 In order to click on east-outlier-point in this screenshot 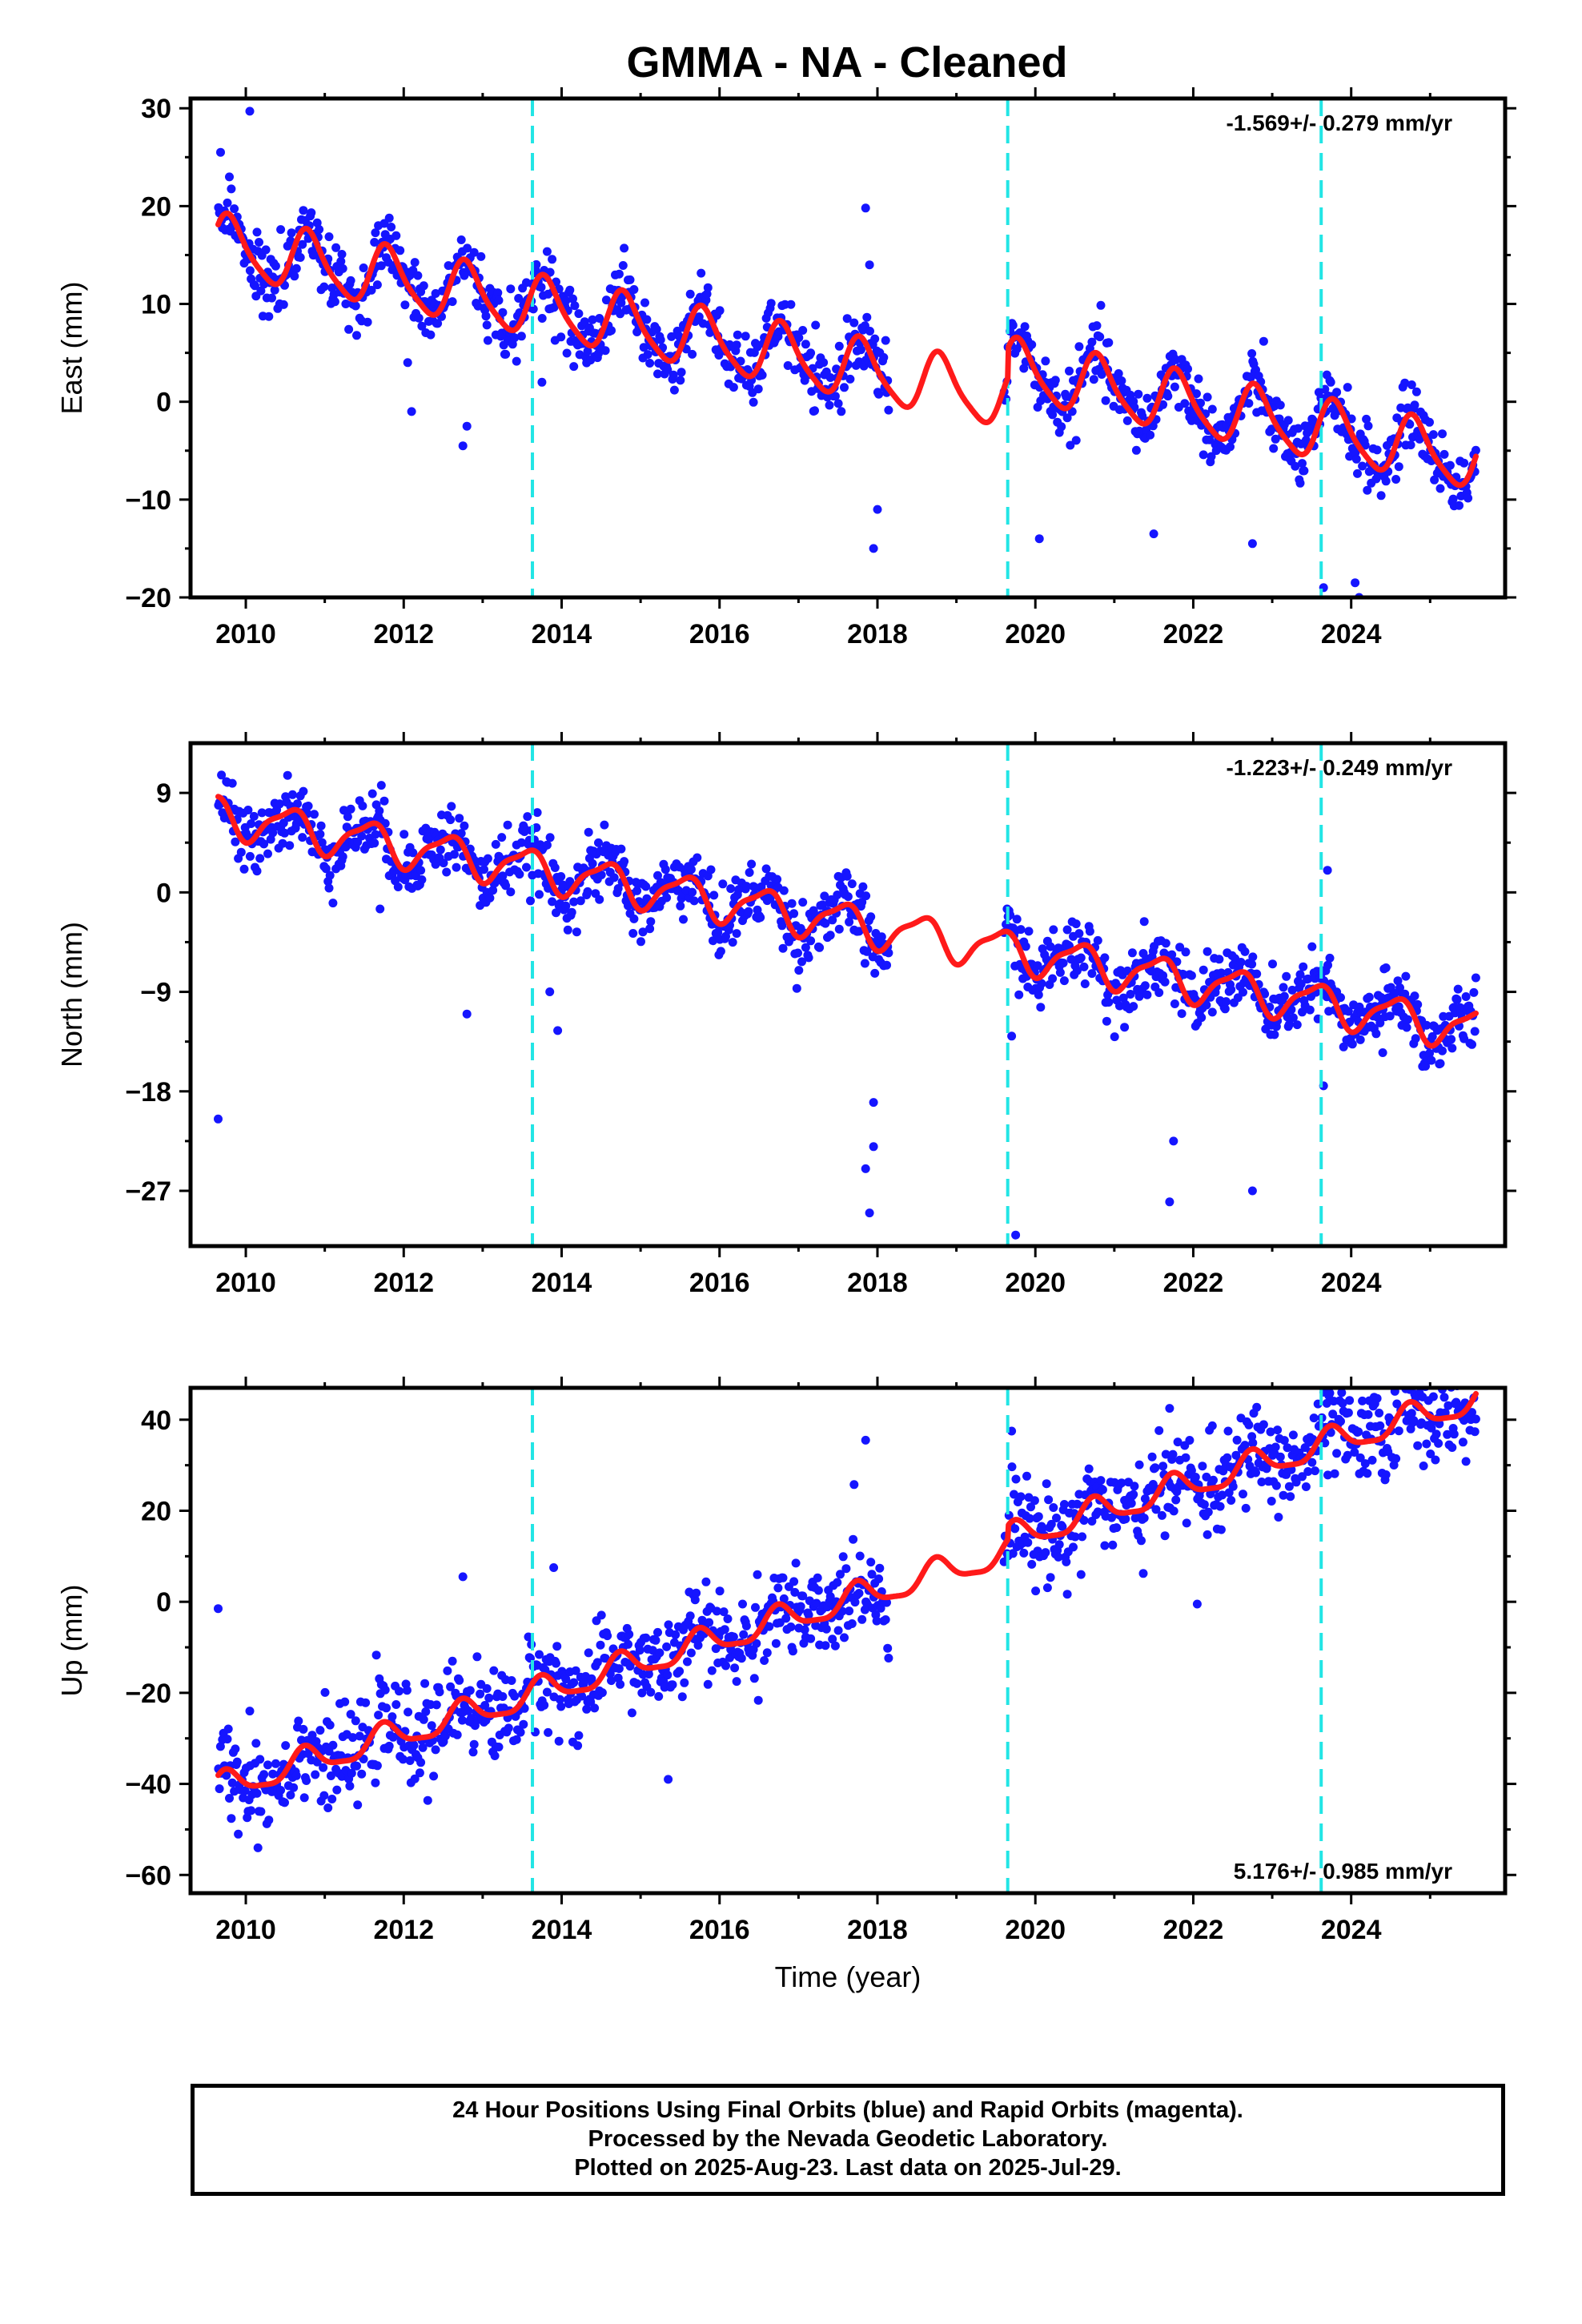, I will do `click(407, 363)`.